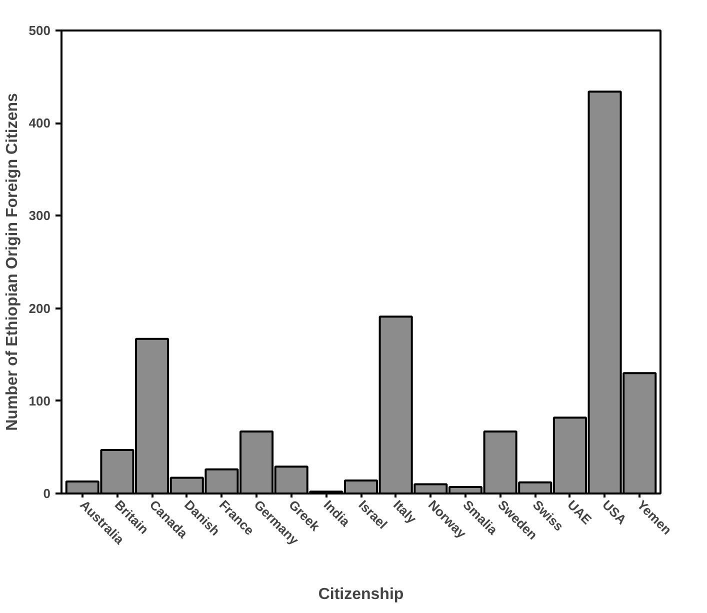  What do you see at coordinates (39, 400) in the screenshot?
I see `y-tick-label: 100` at bounding box center [39, 400].